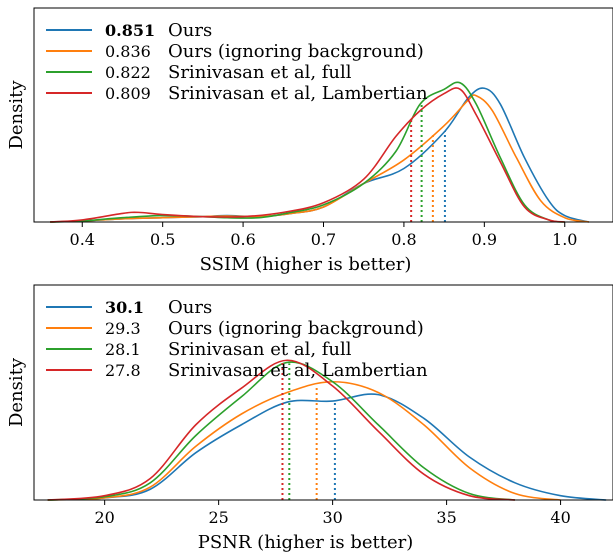  What do you see at coordinates (104, 517) in the screenshot?
I see `x-tick-label: 20` at bounding box center [104, 517].